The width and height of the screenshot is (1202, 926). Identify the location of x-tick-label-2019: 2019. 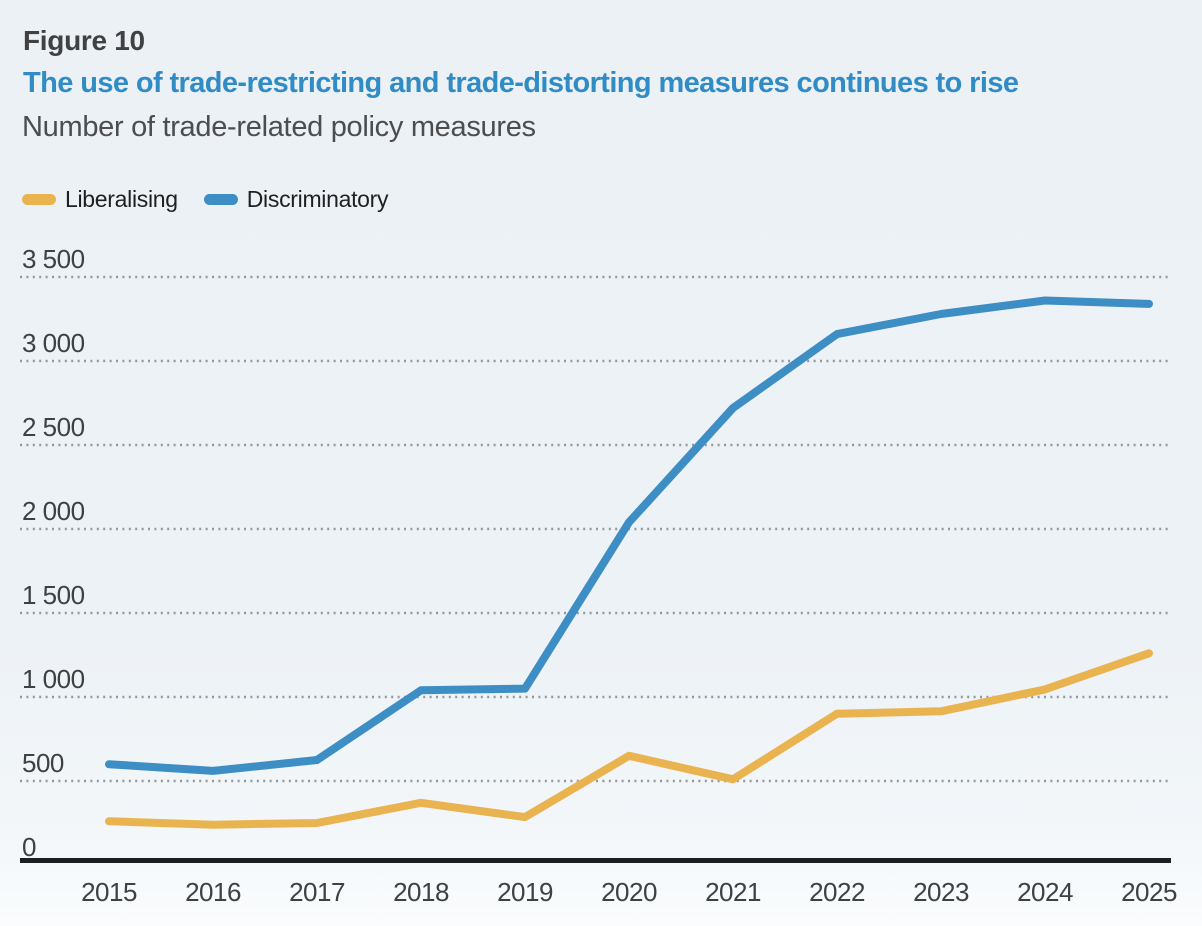
(525, 892).